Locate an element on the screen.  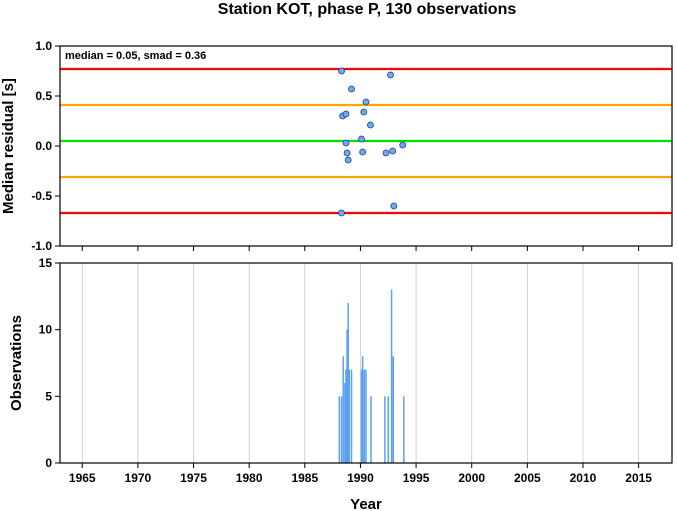
x-tick-label-5: 1990 is located at coordinates (360, 478).